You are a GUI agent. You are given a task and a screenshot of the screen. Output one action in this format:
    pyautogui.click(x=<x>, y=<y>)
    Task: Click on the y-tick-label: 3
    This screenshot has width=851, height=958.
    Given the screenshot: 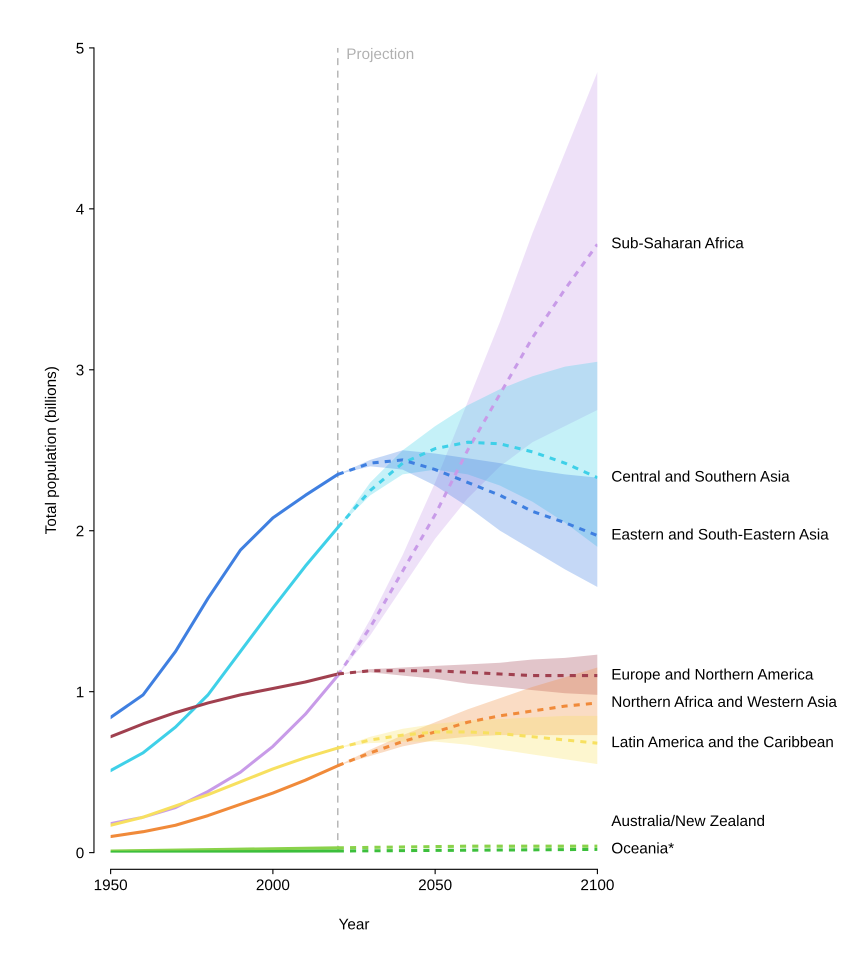 What is the action you would take?
    pyautogui.click(x=80, y=370)
    